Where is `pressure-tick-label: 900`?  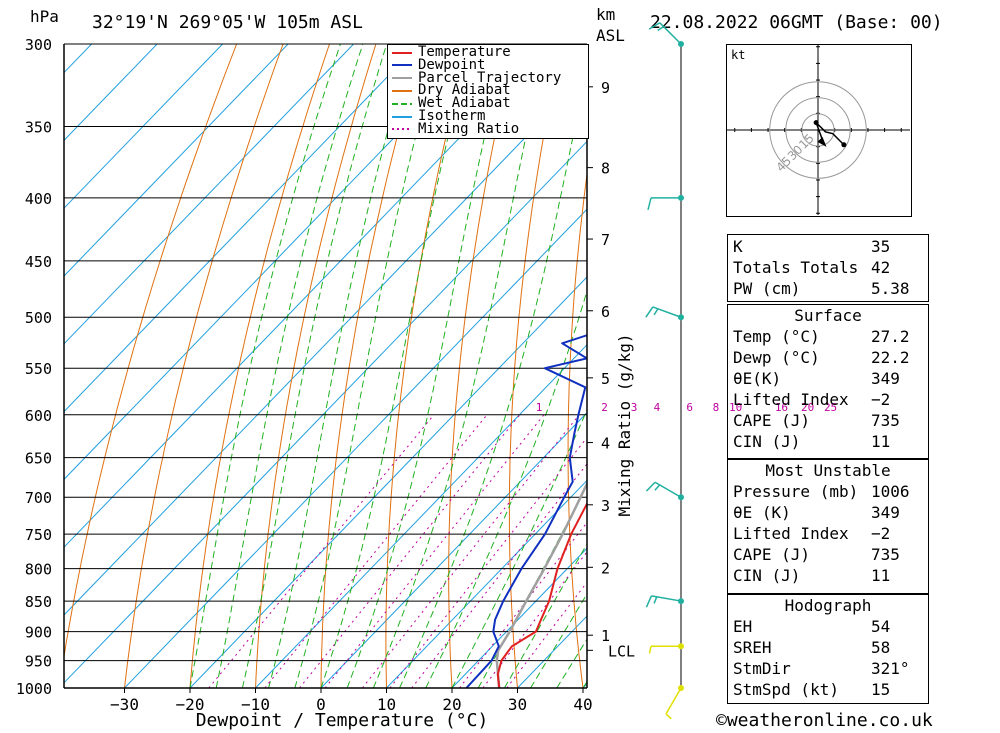
pressure-tick-label: 900 is located at coordinates (38, 633).